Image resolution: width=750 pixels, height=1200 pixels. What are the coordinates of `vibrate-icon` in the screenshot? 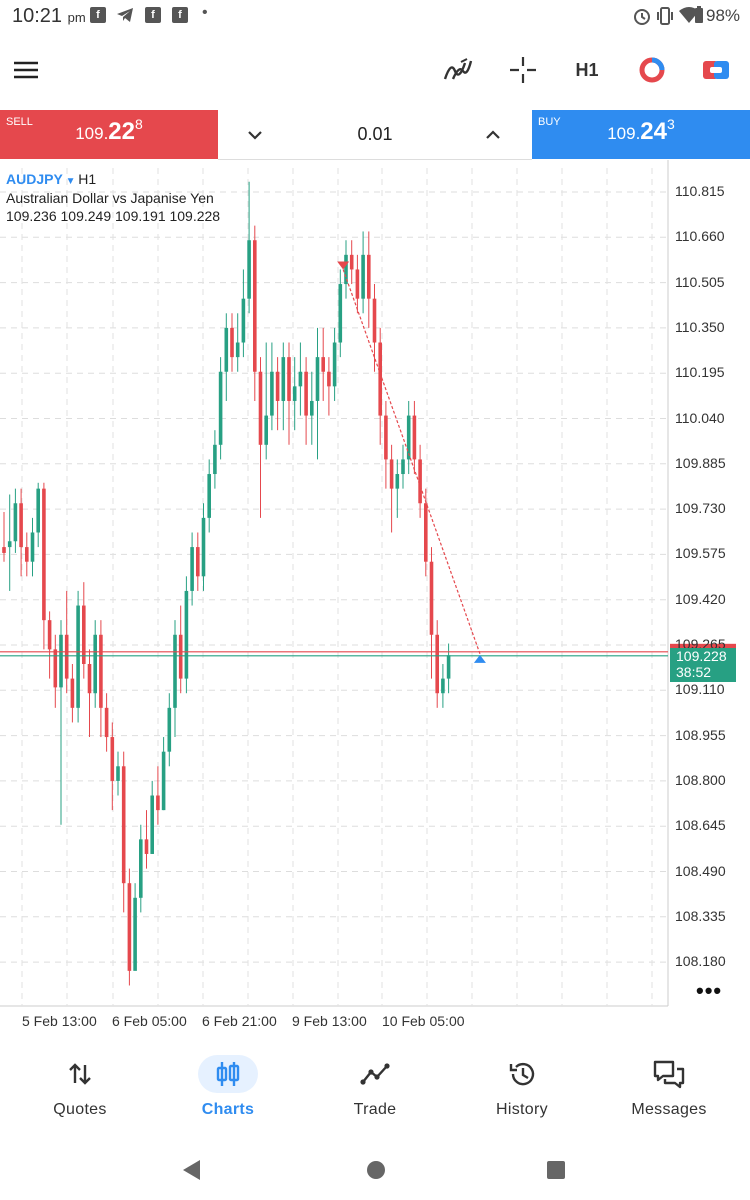 It's located at (665, 18).